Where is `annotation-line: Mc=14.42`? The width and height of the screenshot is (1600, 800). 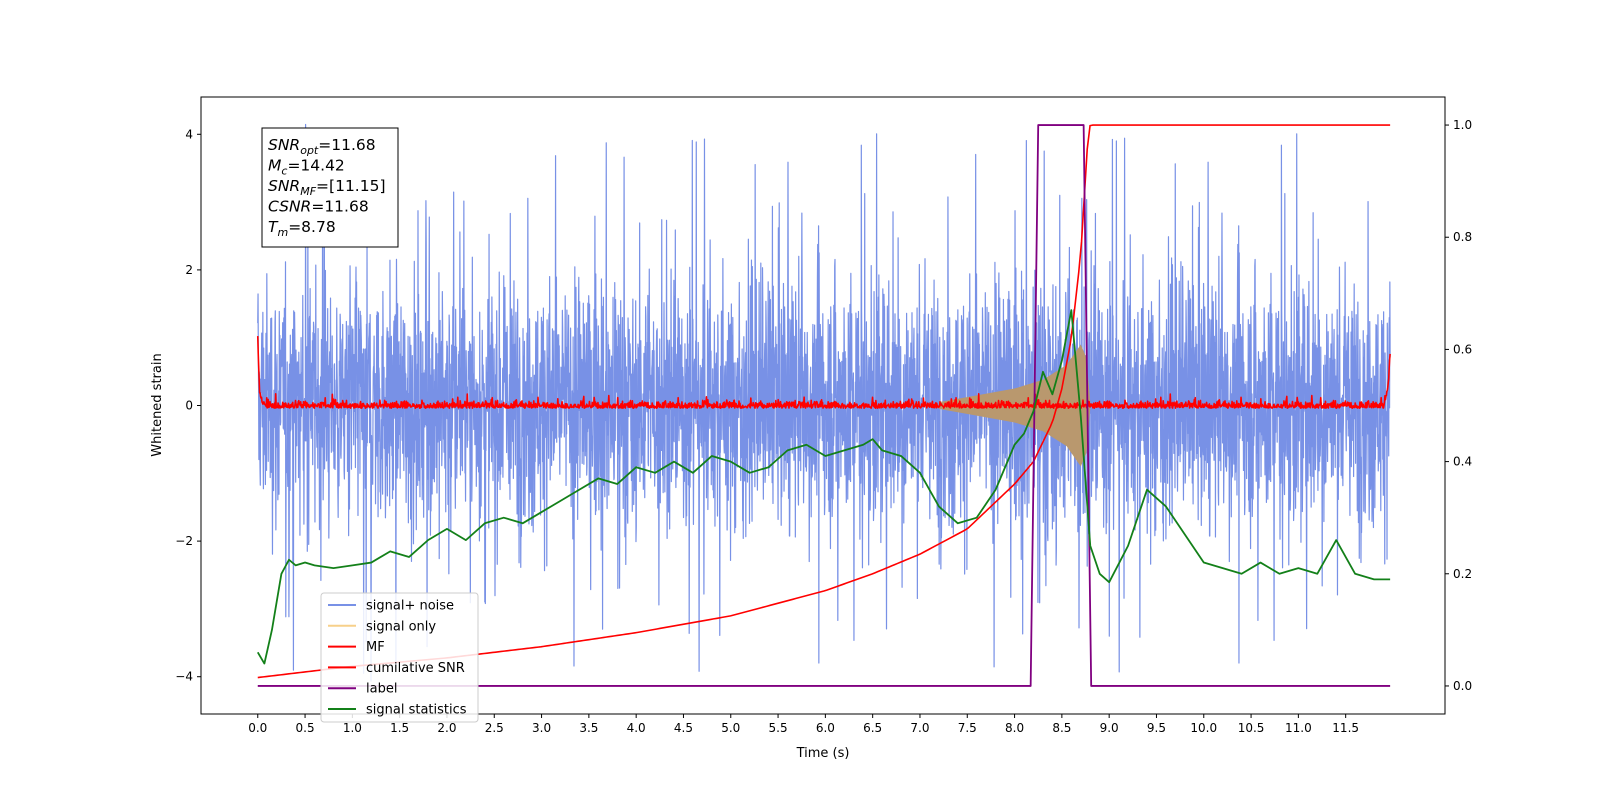 annotation-line: Mc=14.42 is located at coordinates (306, 167).